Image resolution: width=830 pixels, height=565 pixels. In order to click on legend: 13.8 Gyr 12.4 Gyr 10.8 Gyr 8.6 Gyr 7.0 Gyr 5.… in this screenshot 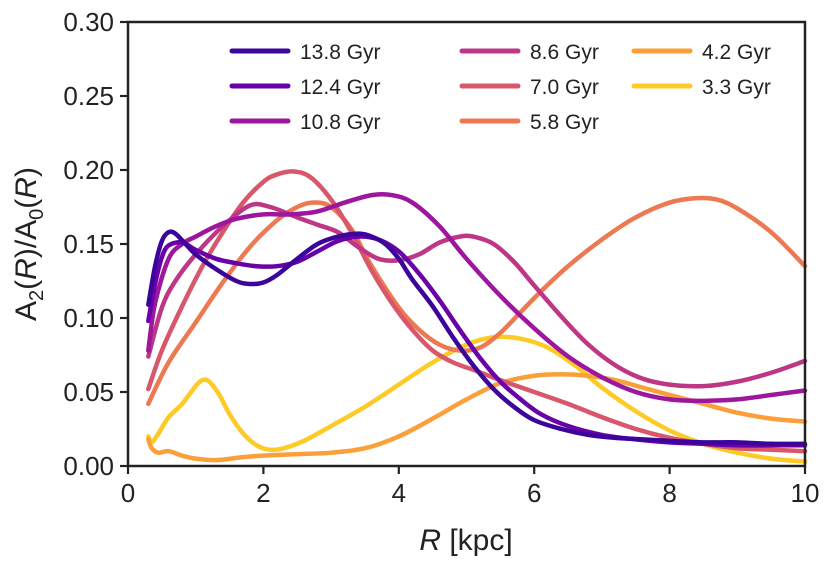, I will do `click(500, 87)`.